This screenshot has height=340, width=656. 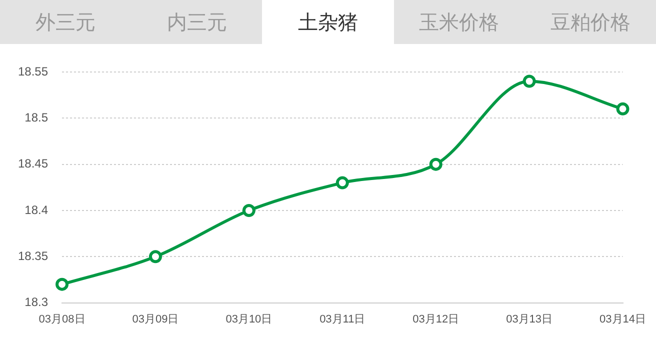 What do you see at coordinates (436, 319) in the screenshot?
I see `x-tick-label: 03月12日` at bounding box center [436, 319].